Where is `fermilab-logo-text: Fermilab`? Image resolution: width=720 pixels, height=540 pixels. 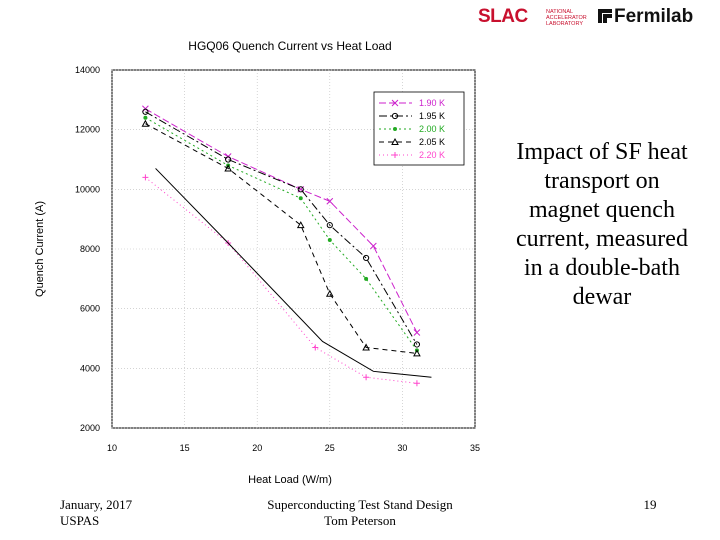
fermilab-logo-text: Fermilab is located at coordinates (654, 16).